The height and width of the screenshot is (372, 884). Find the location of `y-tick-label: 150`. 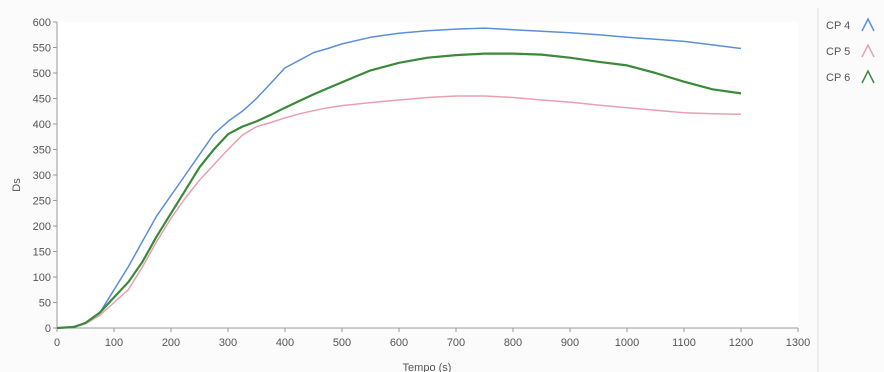

y-tick-label: 150 is located at coordinates (42, 253).